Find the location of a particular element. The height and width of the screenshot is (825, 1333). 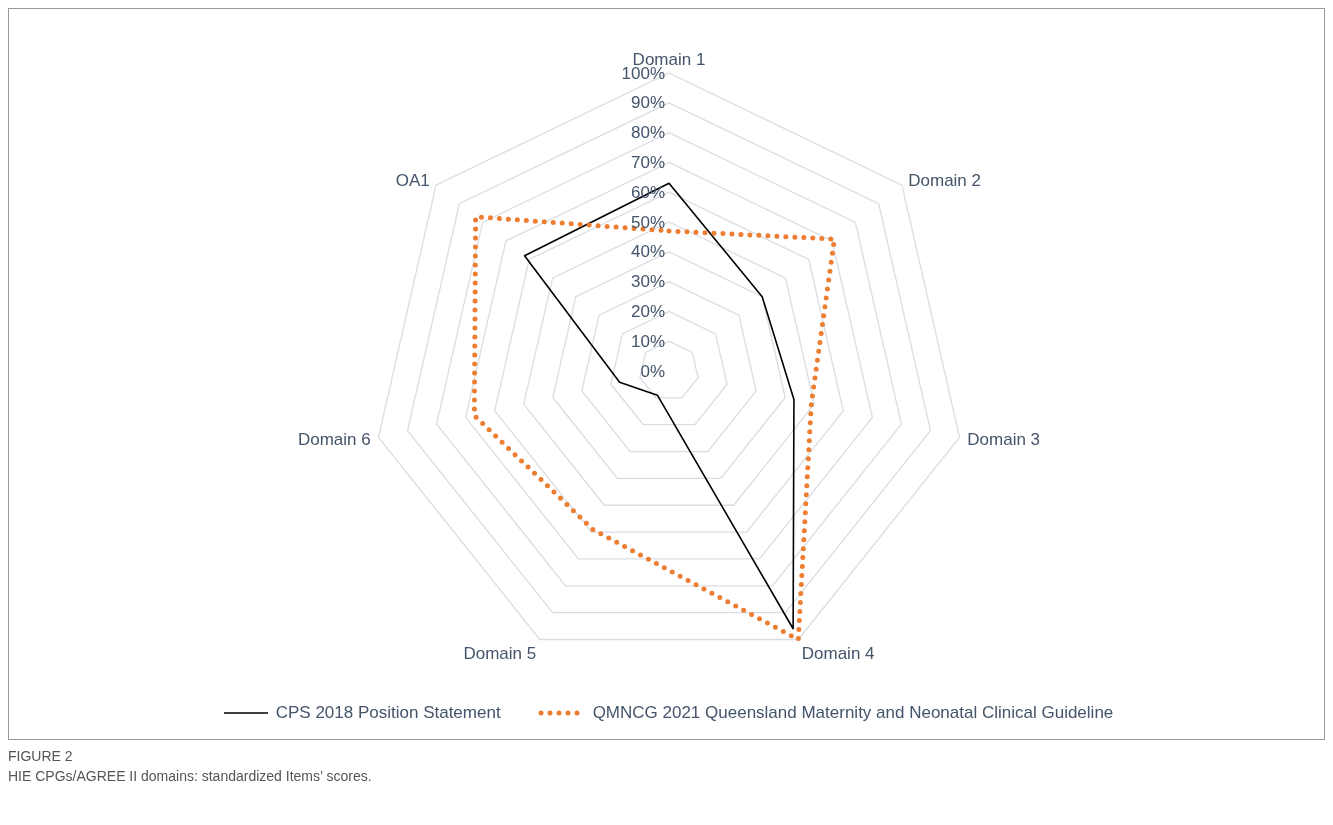

text: HIE CPGs/AGREE II domains: standardized Items’ scores. is located at coordinates (190, 776).